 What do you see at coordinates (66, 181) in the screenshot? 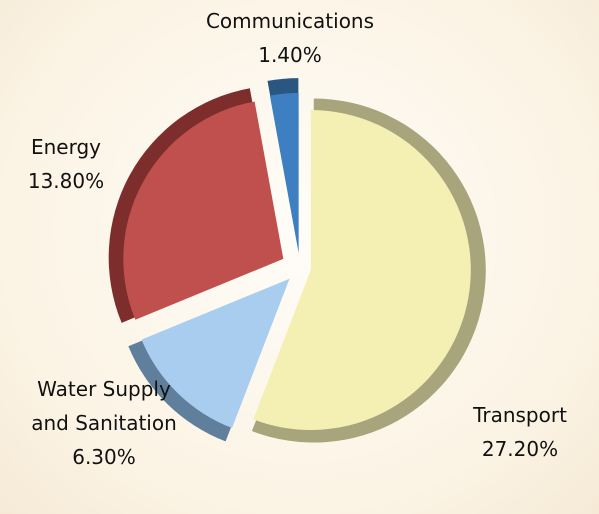
I see `value-label: 13.80%` at bounding box center [66, 181].